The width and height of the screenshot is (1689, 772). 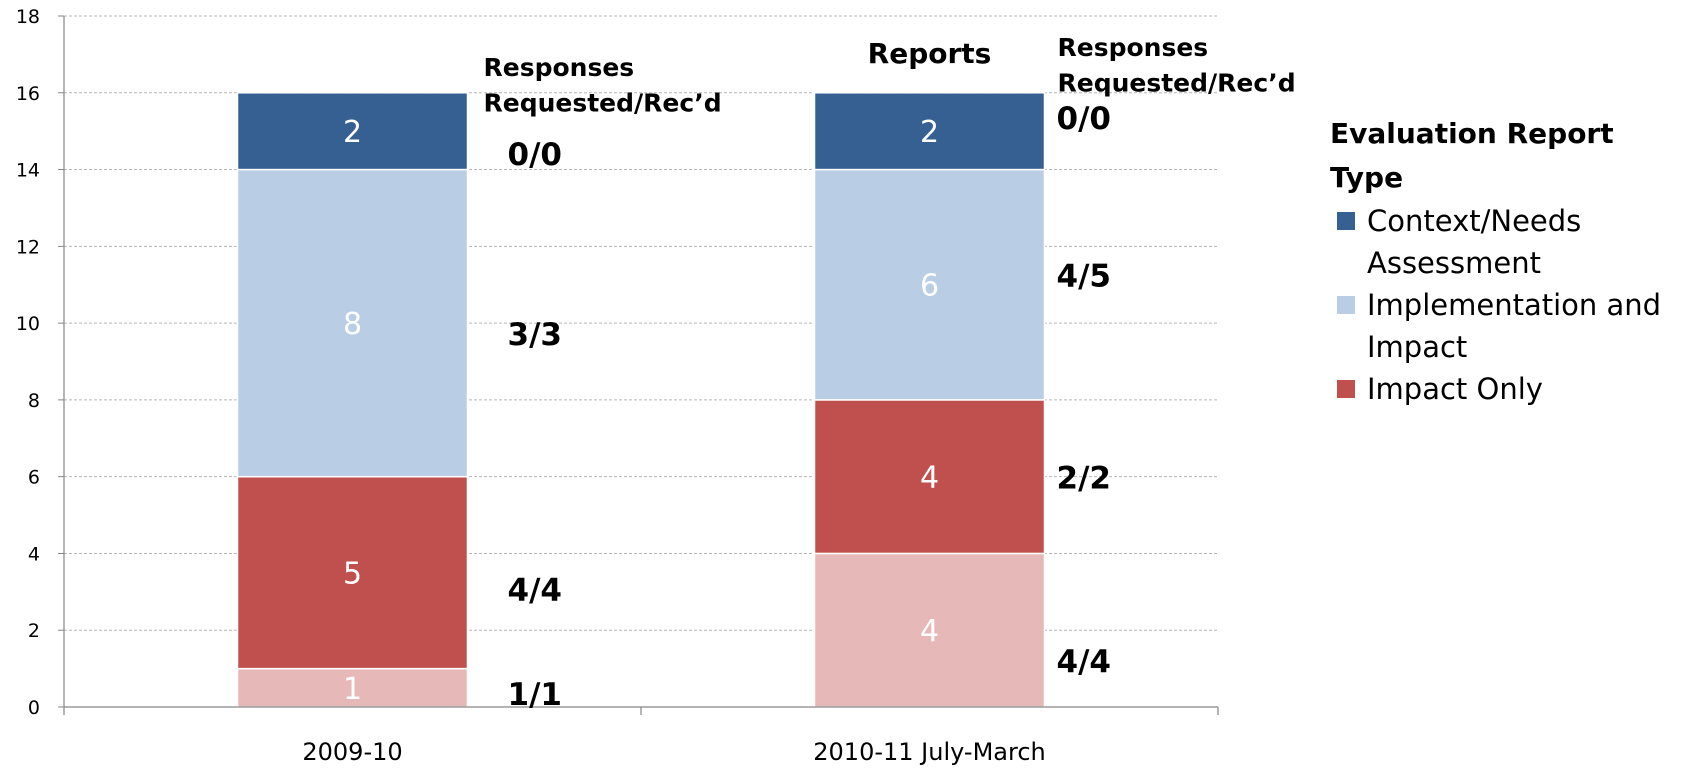 What do you see at coordinates (28, 171) in the screenshot?
I see `y-tick-label: 14` at bounding box center [28, 171].